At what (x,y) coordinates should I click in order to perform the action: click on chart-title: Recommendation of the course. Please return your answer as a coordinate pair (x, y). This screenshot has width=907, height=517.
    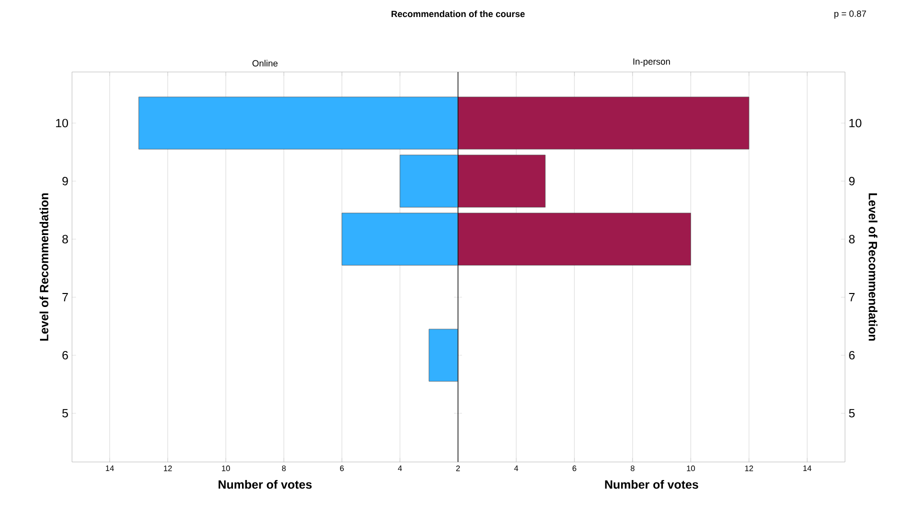
    Looking at the image, I should click on (458, 14).